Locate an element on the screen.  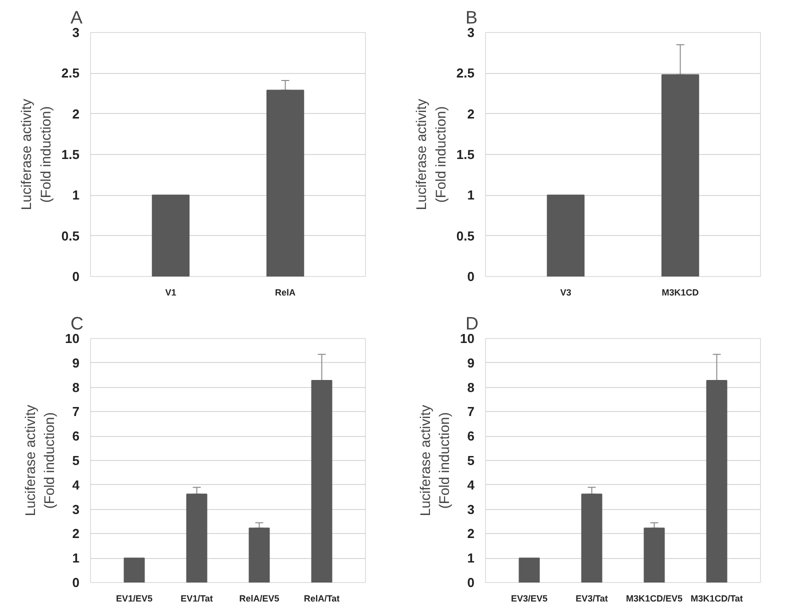
x-tick-label: RelA/EV5 is located at coordinates (259, 599).